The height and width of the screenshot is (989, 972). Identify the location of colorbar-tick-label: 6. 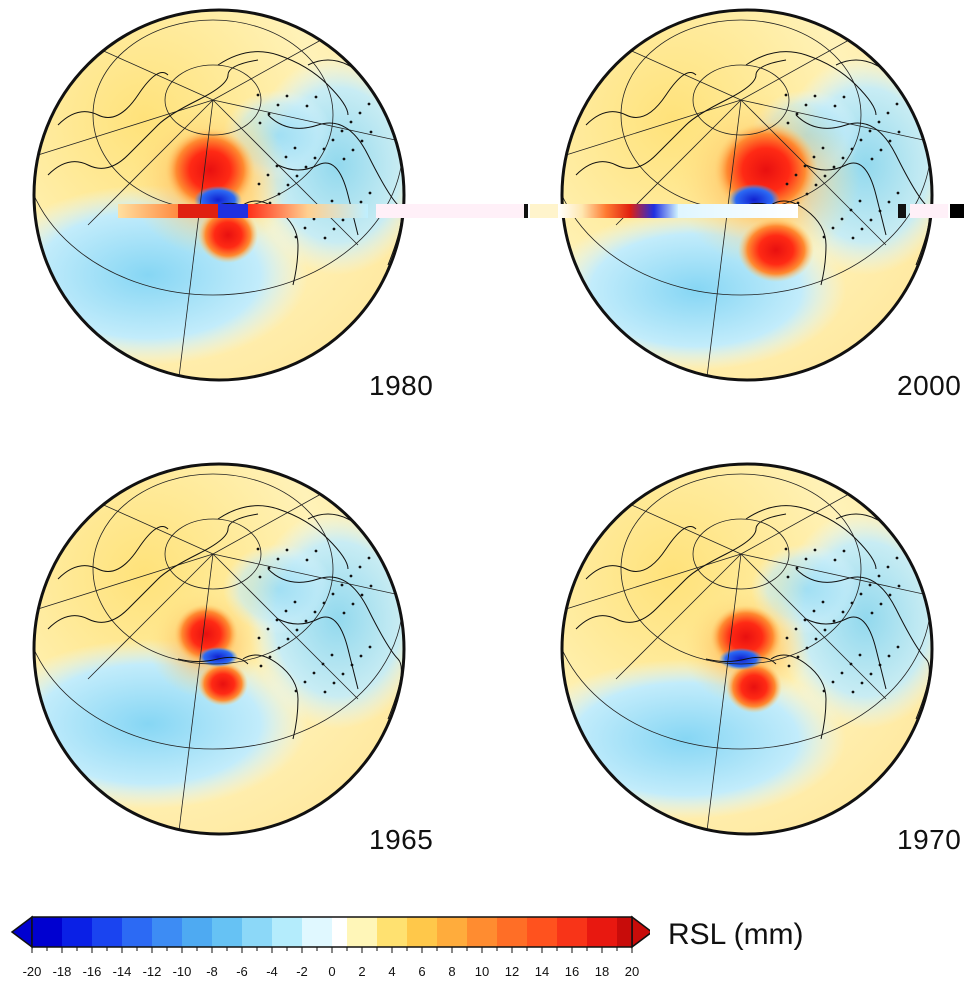
(422, 971).